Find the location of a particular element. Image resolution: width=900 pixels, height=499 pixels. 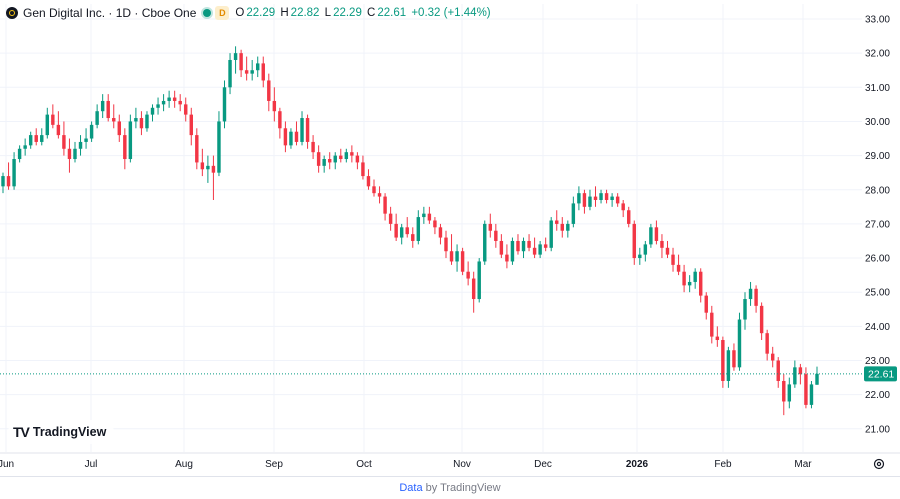

price-tick-label: 27.00 is located at coordinates (877, 224).